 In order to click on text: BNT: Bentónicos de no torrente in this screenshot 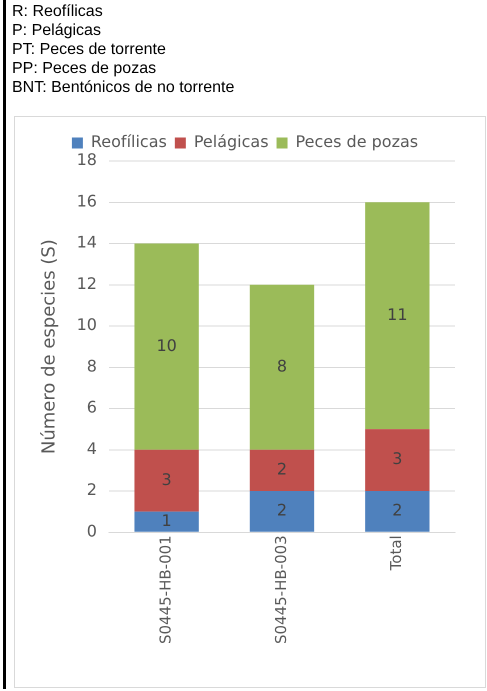, I will do `click(124, 87)`.